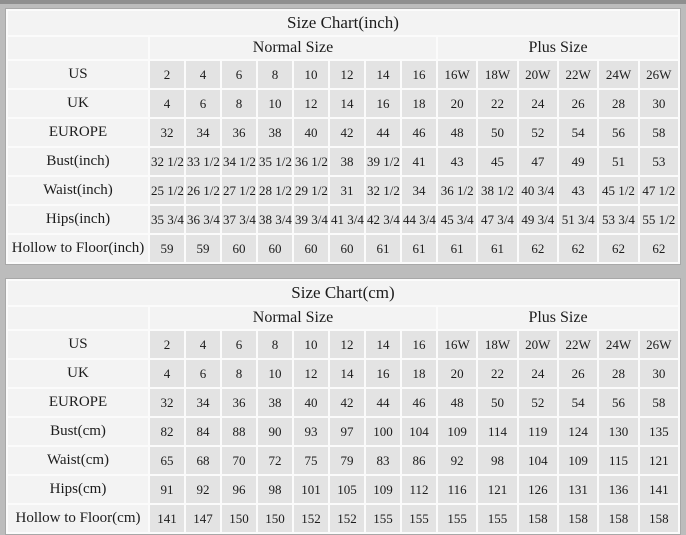 This screenshot has height=535, width=686. I want to click on size-value-cell: 28 1/2, so click(275, 190).